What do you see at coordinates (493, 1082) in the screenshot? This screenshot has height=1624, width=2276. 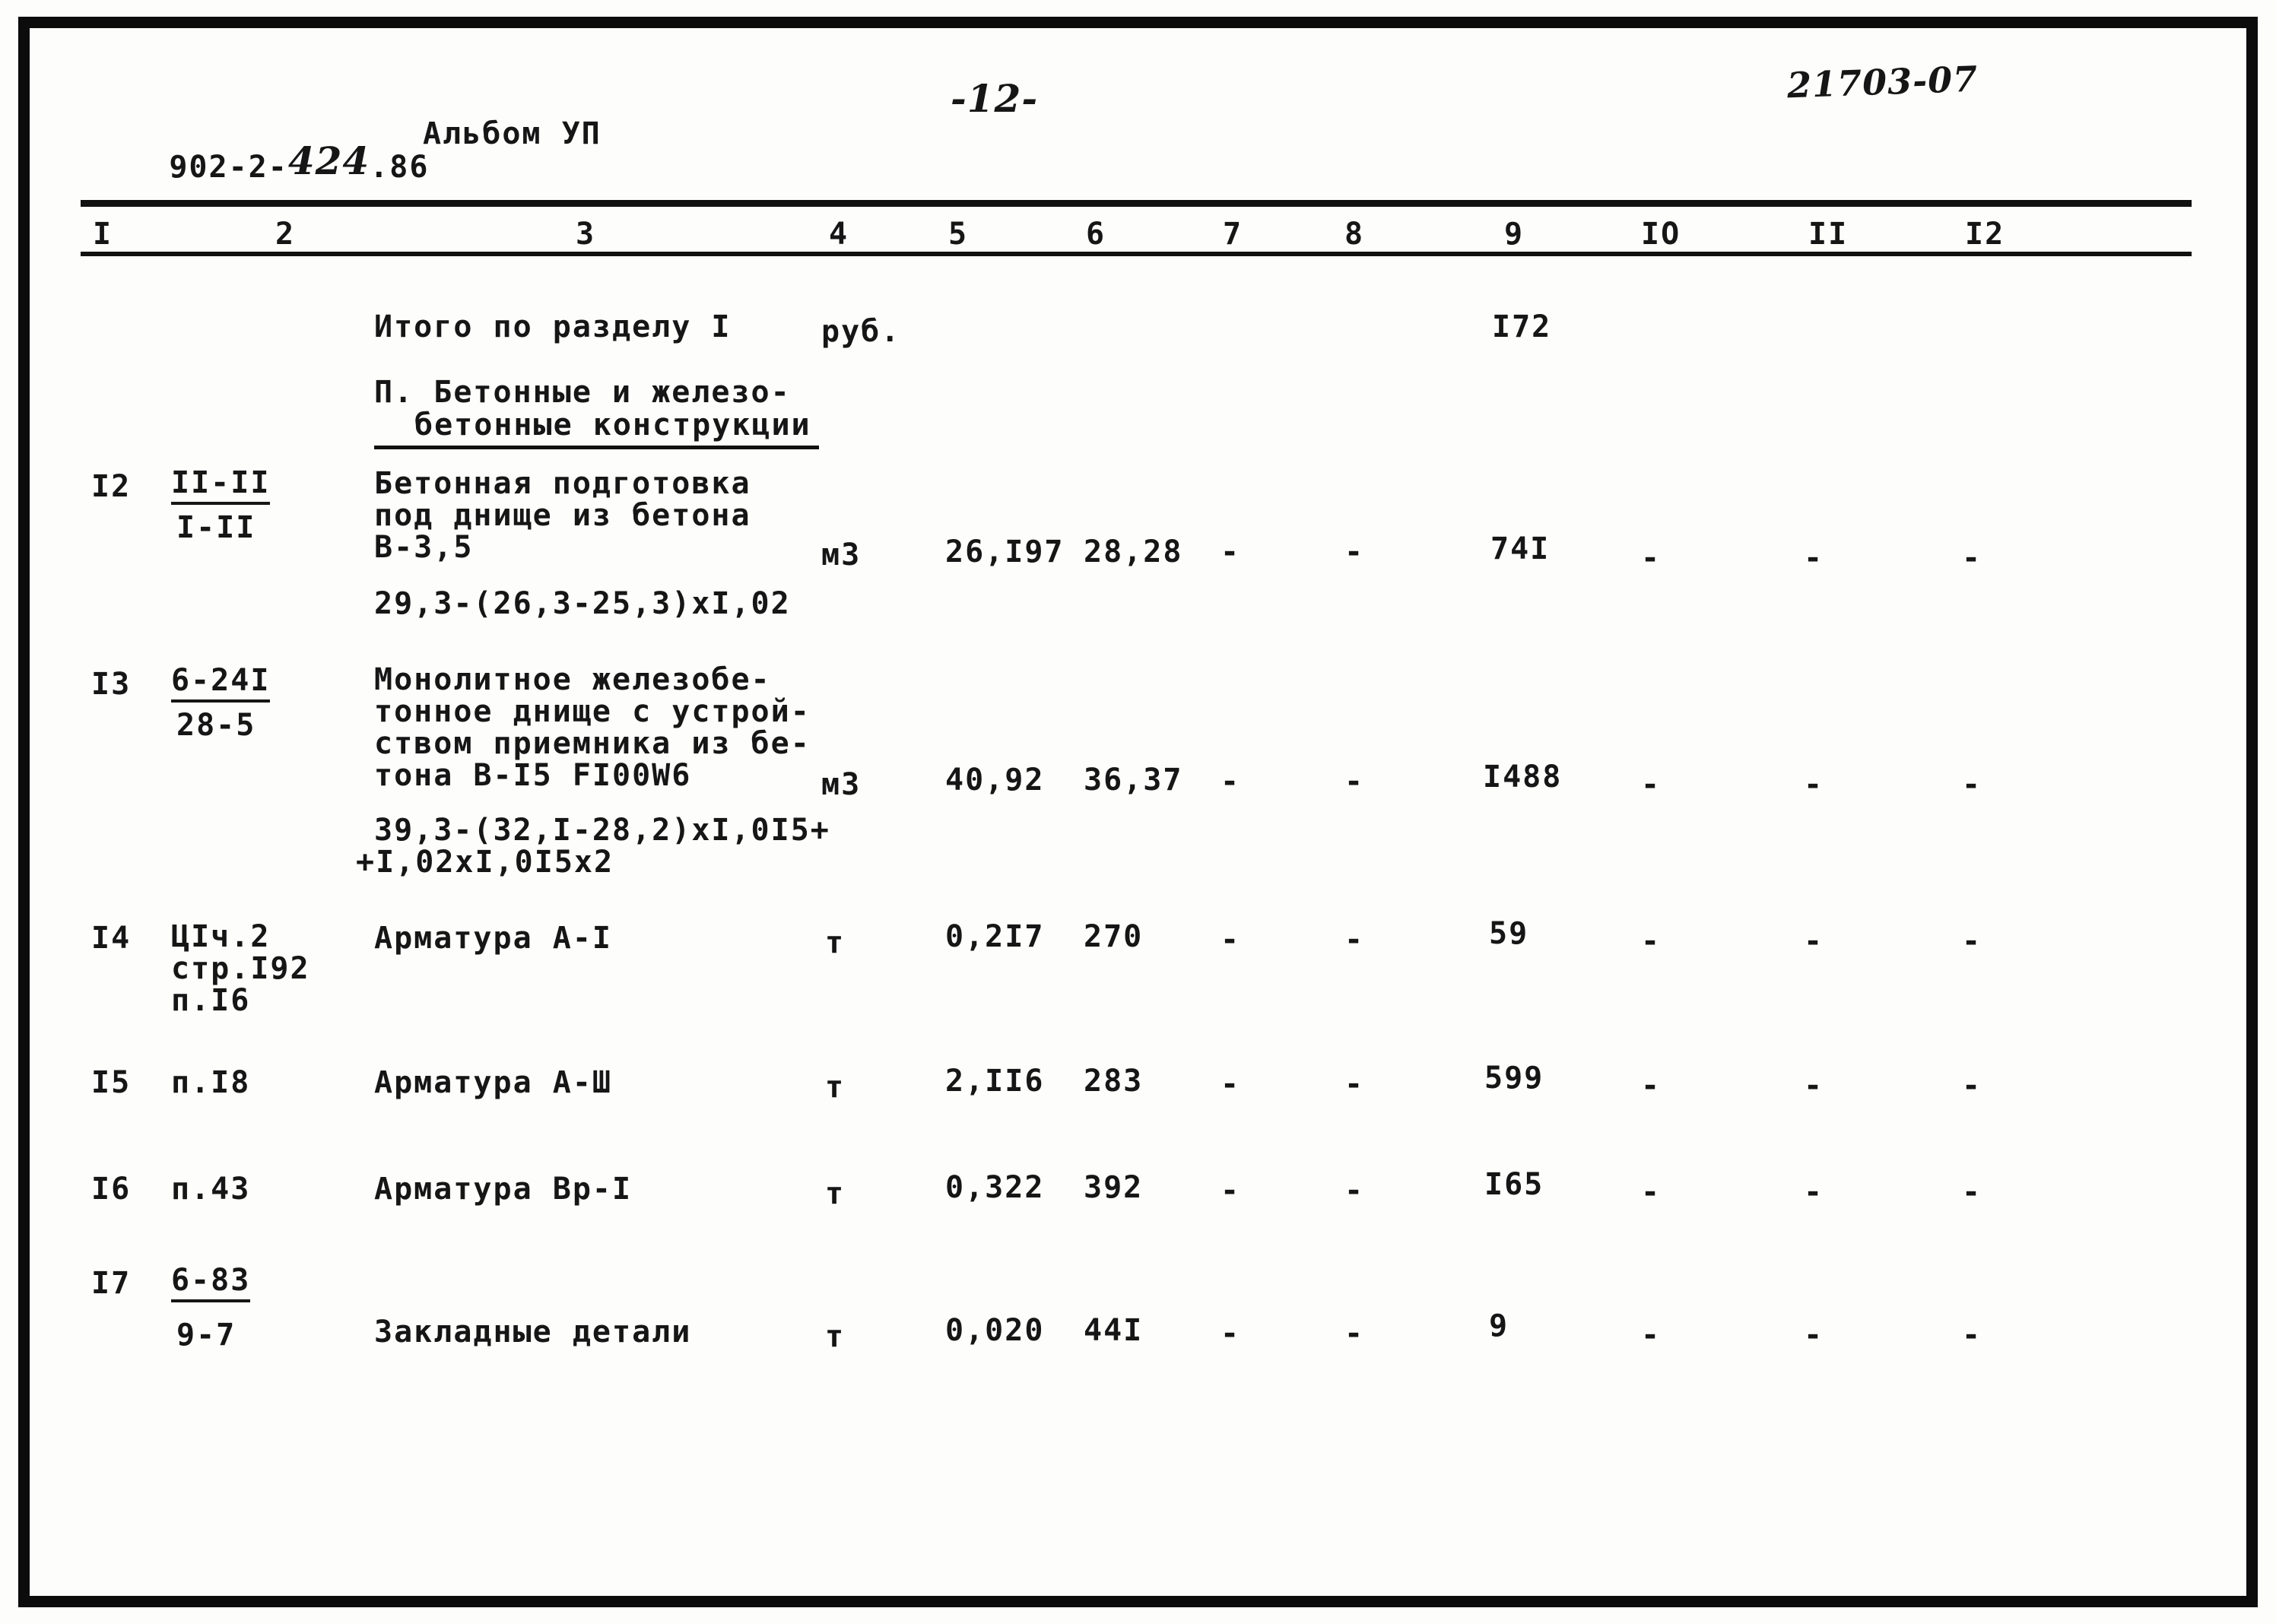 I see `row-desc-line: Арматура А-Ш` at bounding box center [493, 1082].